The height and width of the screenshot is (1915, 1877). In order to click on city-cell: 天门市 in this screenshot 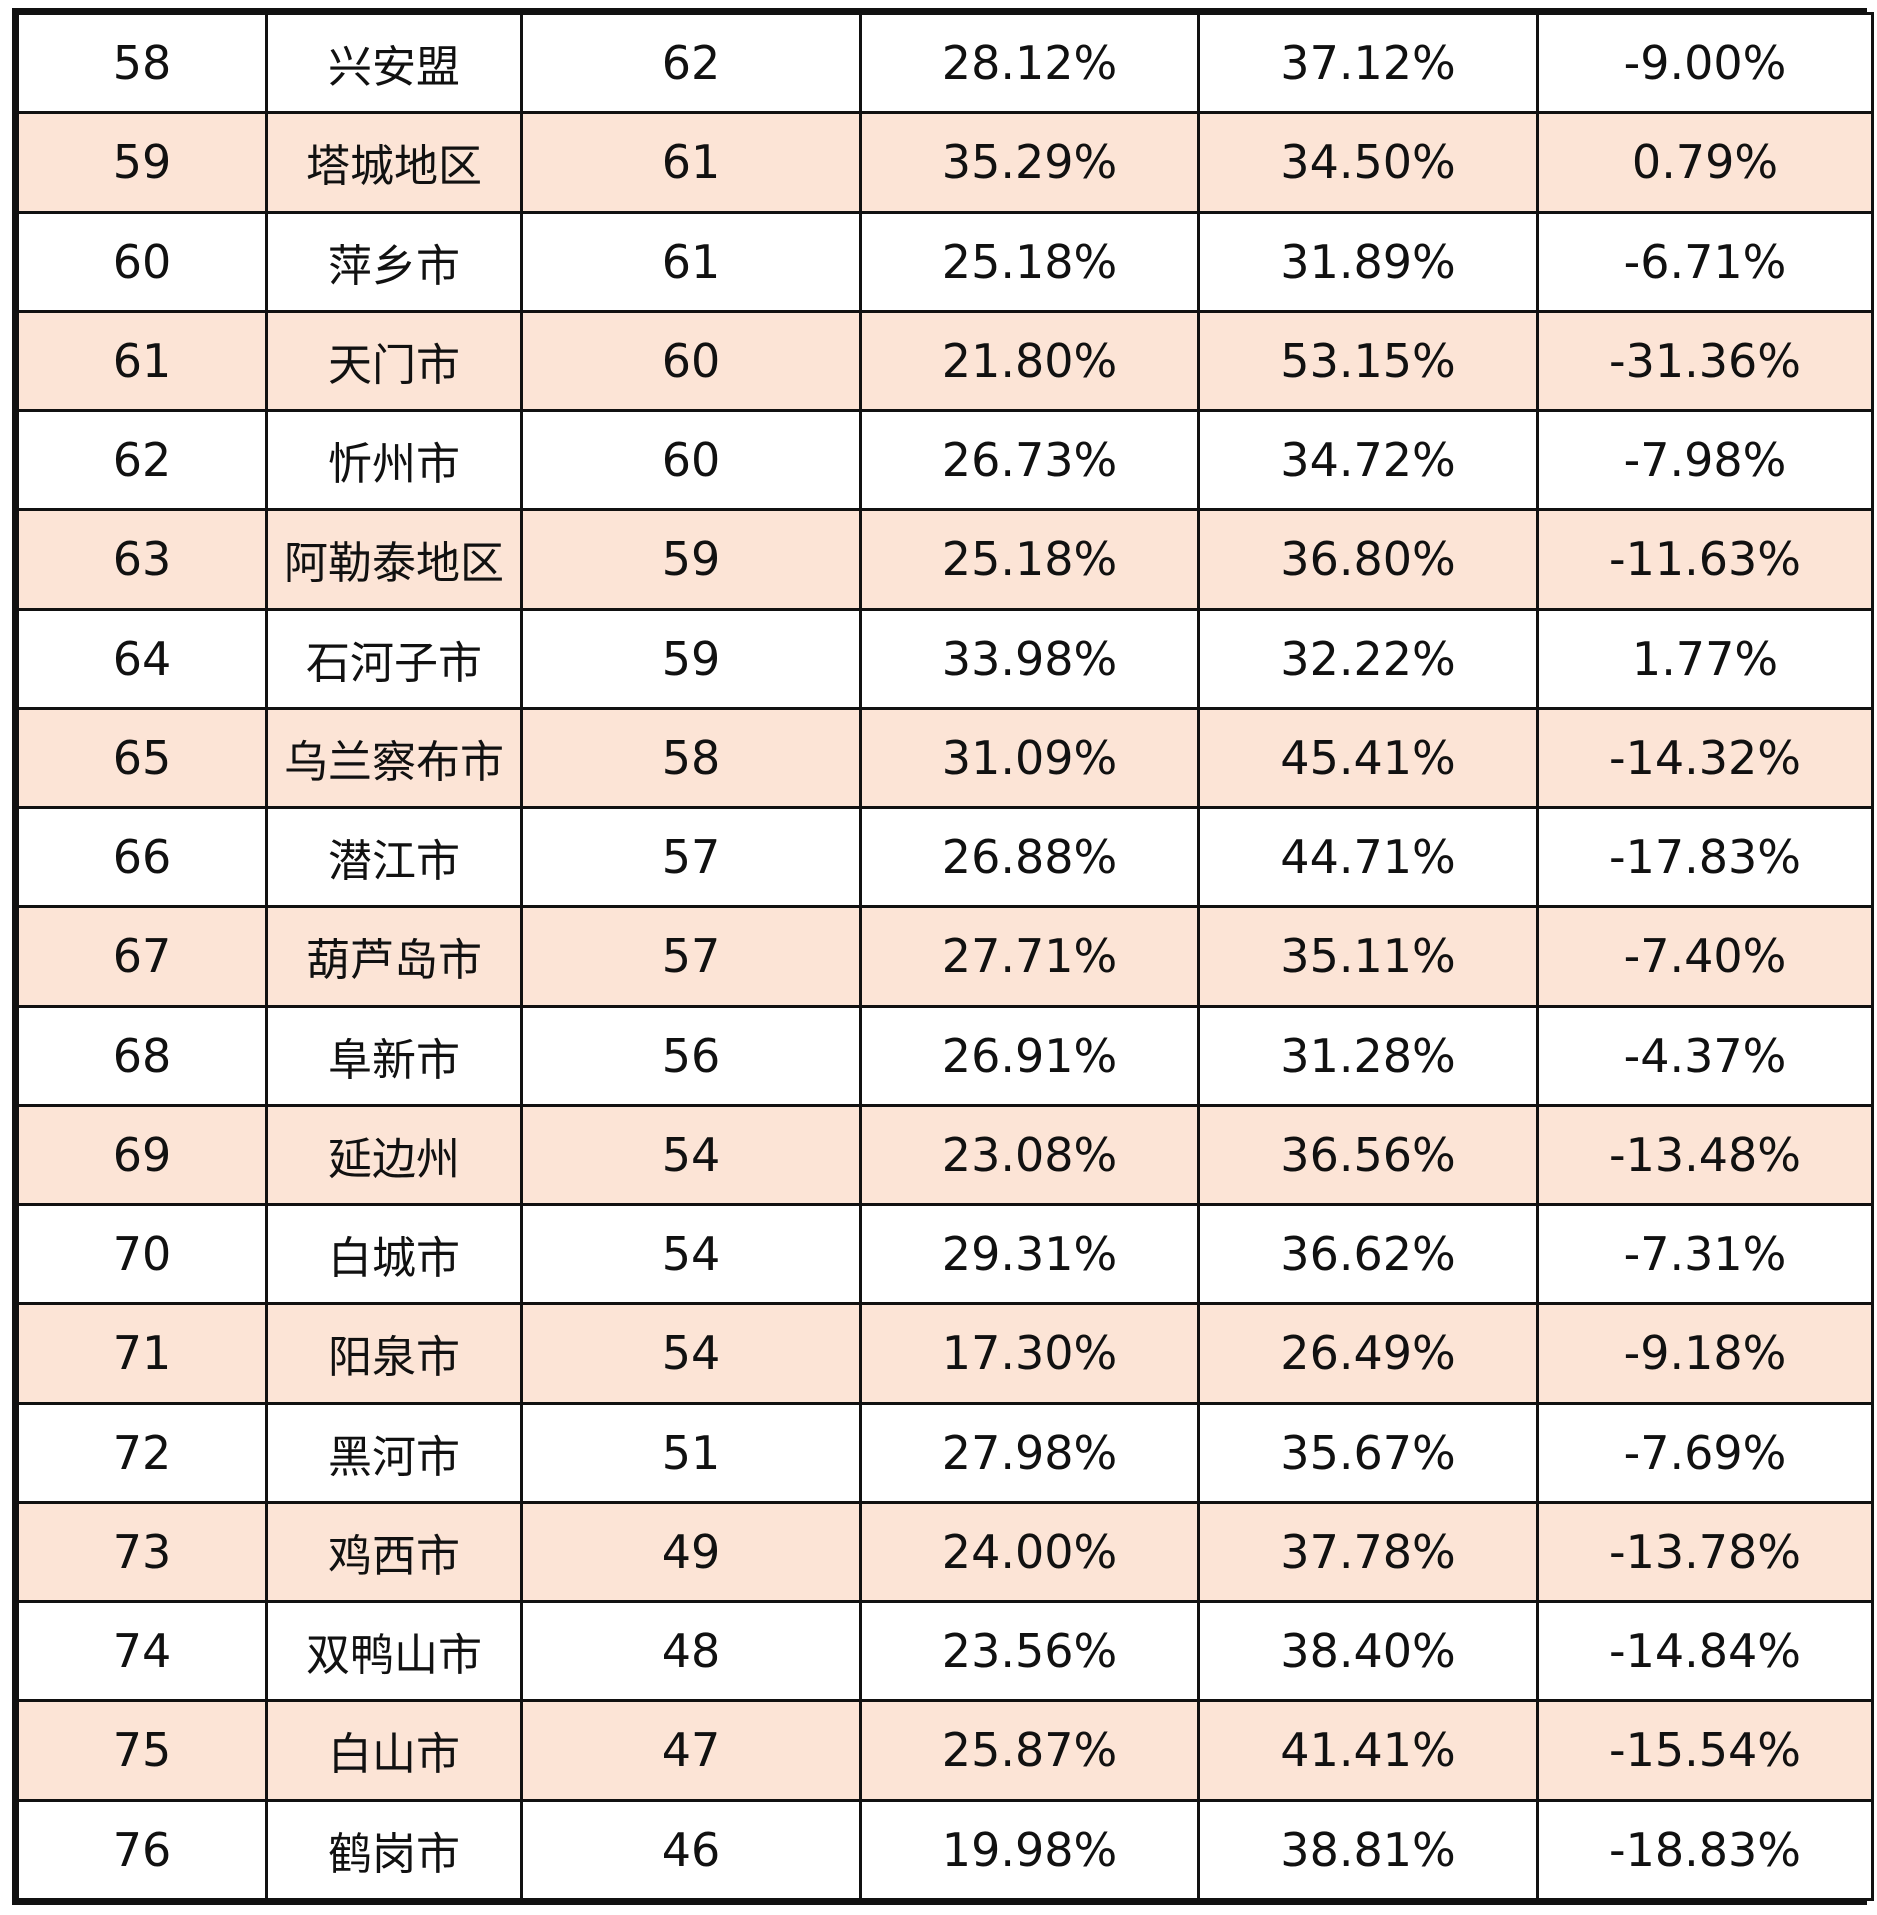, I will do `click(394, 361)`.